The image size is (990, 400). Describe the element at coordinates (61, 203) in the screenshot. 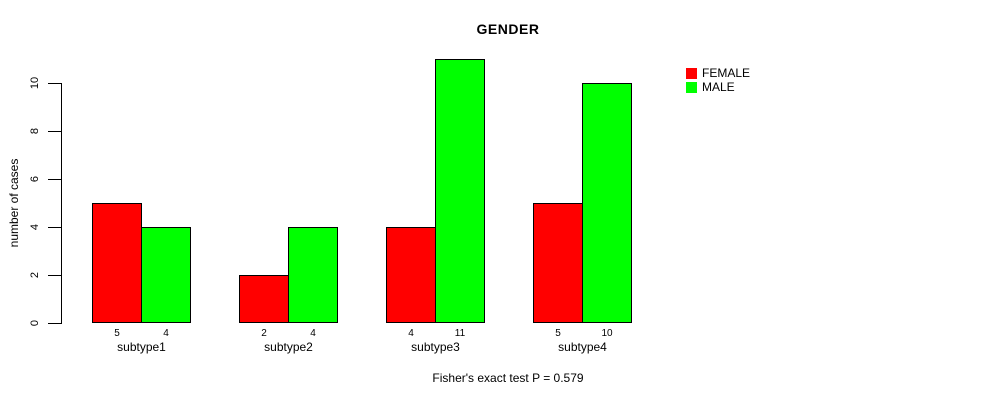

I see `y-axis-line` at that location.